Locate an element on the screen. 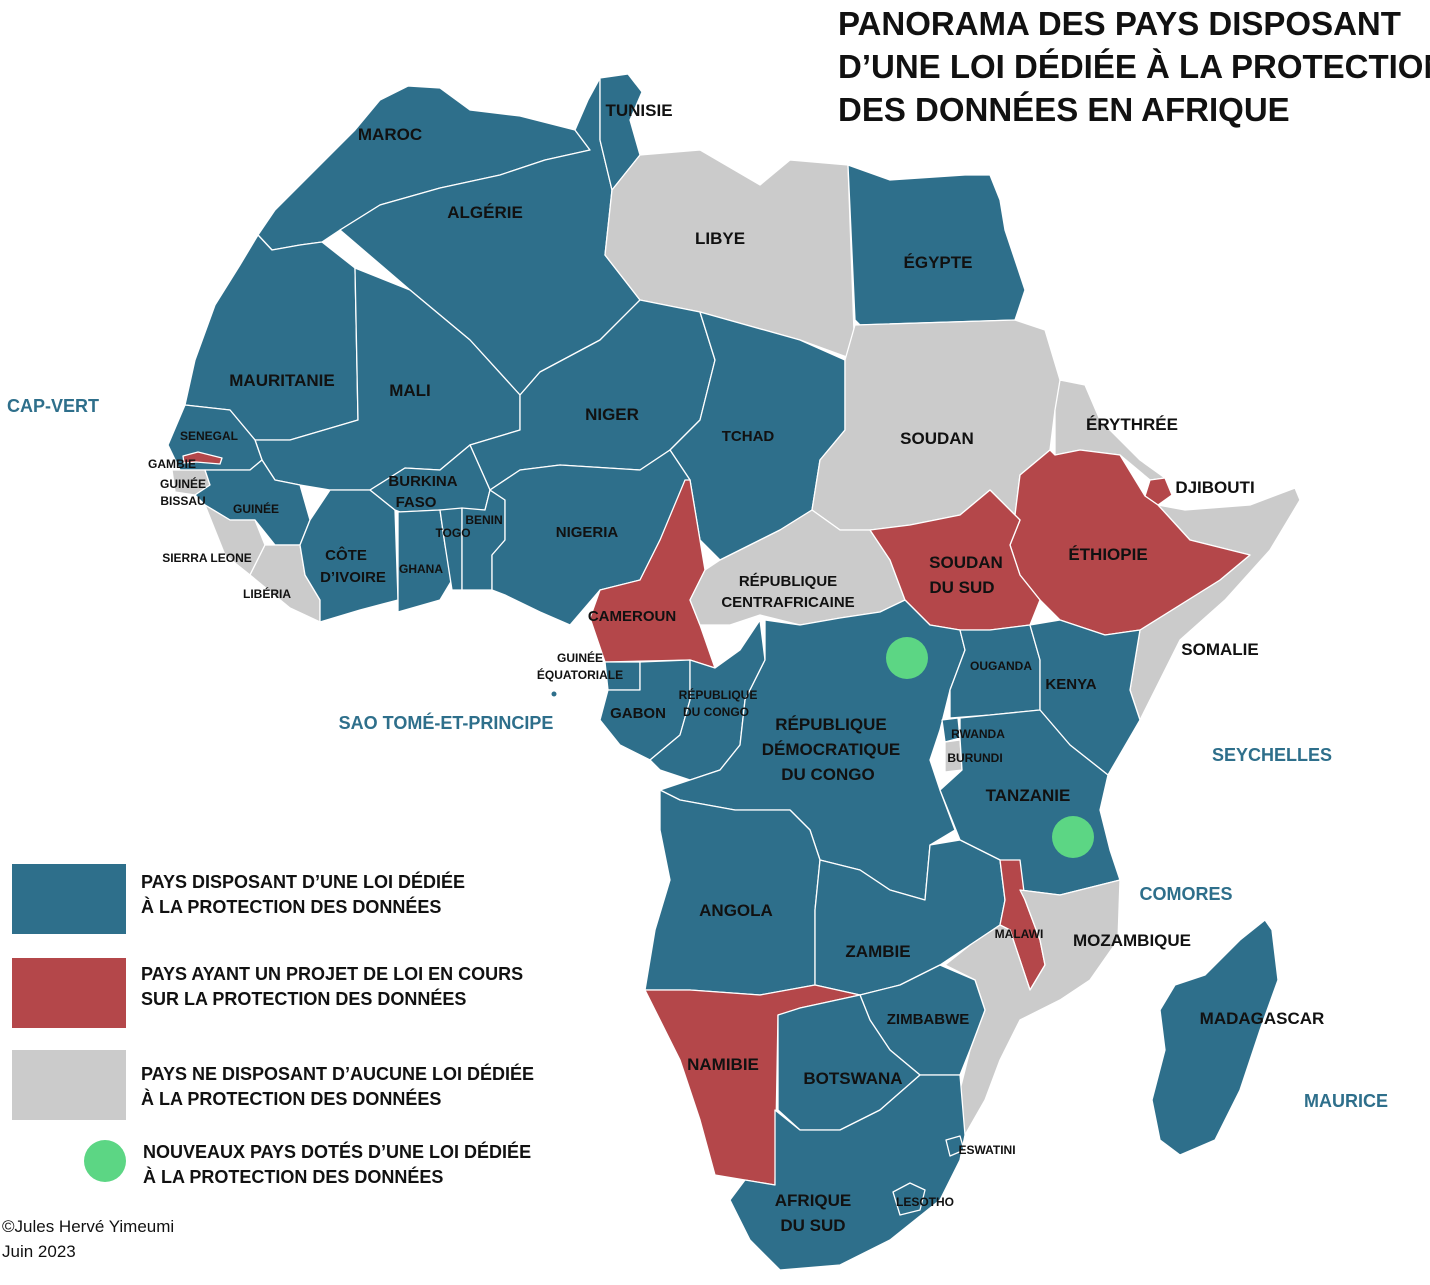 The height and width of the screenshot is (1285, 1430). label-cameroun: CAMEROUN is located at coordinates (632, 616).